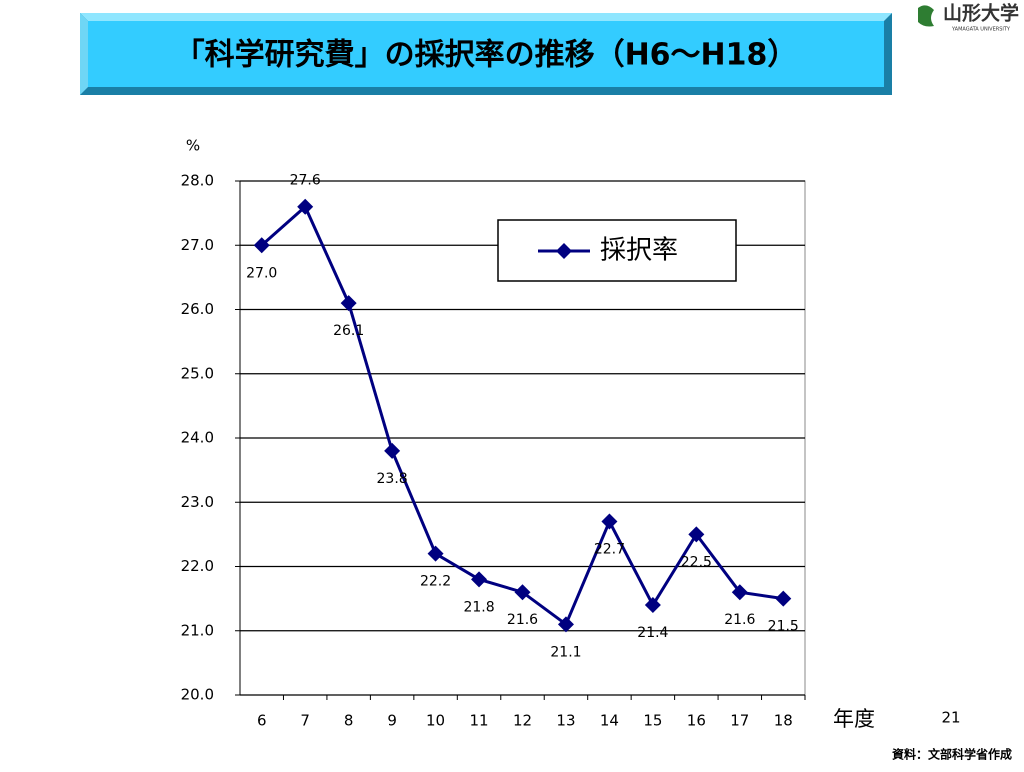  I want to click on title: 「科学研究費」の採択率の推移（H6〜H18）, so click(486, 55).